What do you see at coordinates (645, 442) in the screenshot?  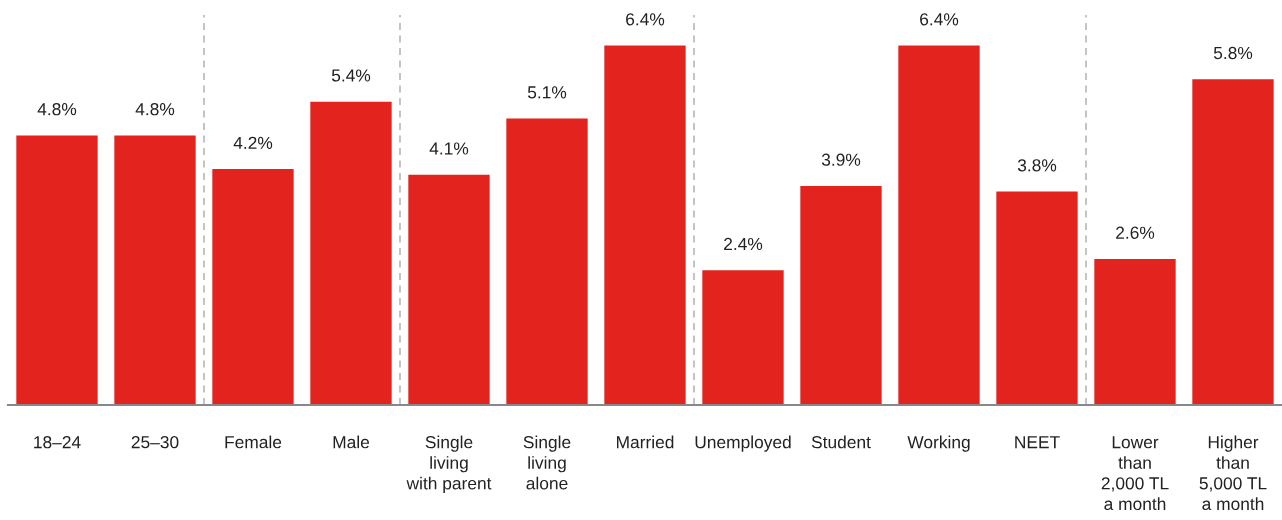 I see `x-tick-label: Married` at bounding box center [645, 442].